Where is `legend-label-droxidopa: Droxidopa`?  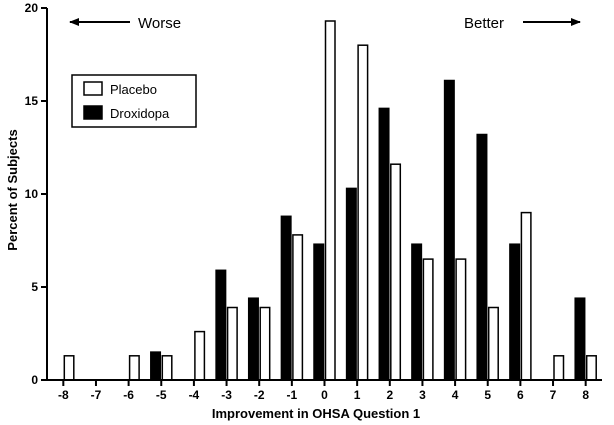
legend-label-droxidopa: Droxidopa is located at coordinates (140, 113).